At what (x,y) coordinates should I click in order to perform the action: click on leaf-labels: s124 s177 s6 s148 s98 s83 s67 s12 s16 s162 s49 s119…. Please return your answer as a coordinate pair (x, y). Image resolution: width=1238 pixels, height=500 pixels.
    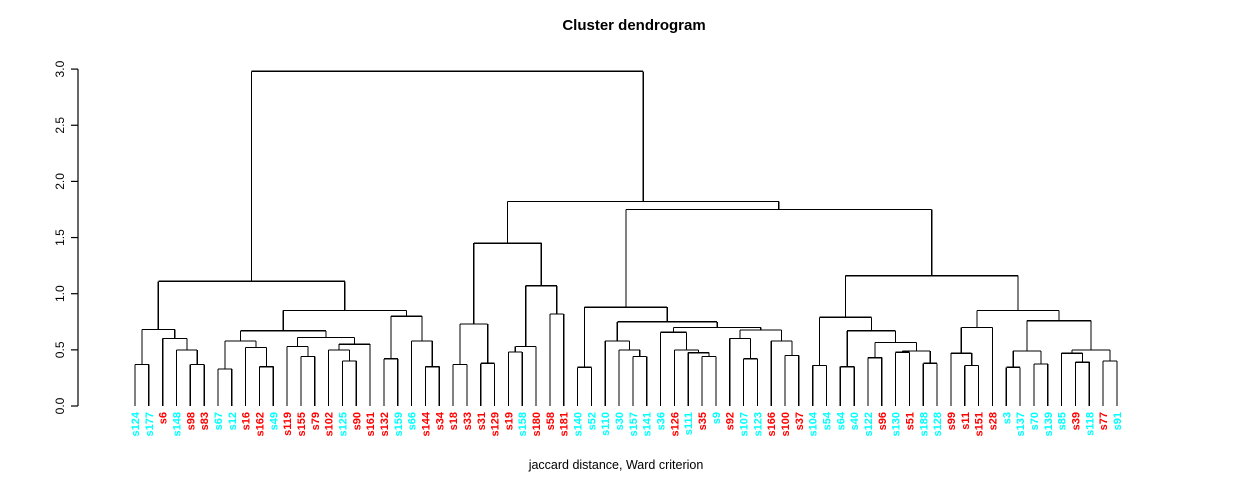
    Looking at the image, I should click on (627, 423).